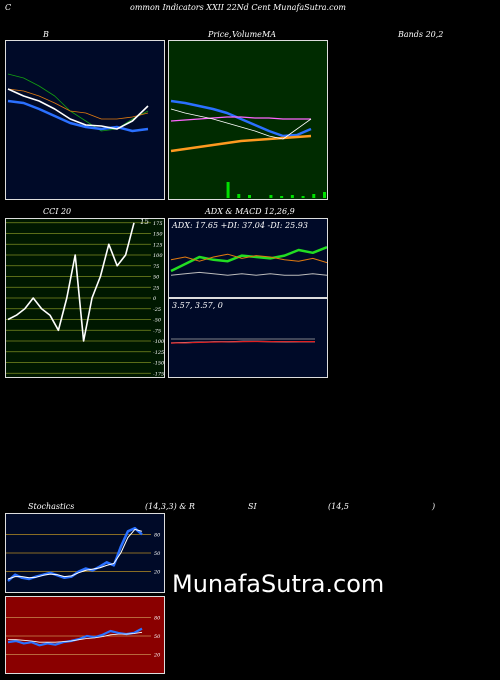  Describe the element at coordinates (8, 7) in the screenshot. I see `header-c: C` at that location.